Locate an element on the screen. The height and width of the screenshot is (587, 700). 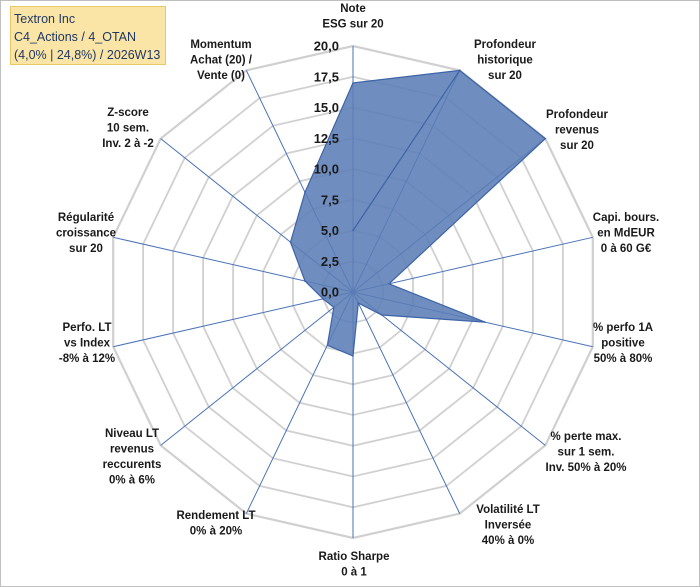
axis-label-line: Momentum is located at coordinates (220, 45).